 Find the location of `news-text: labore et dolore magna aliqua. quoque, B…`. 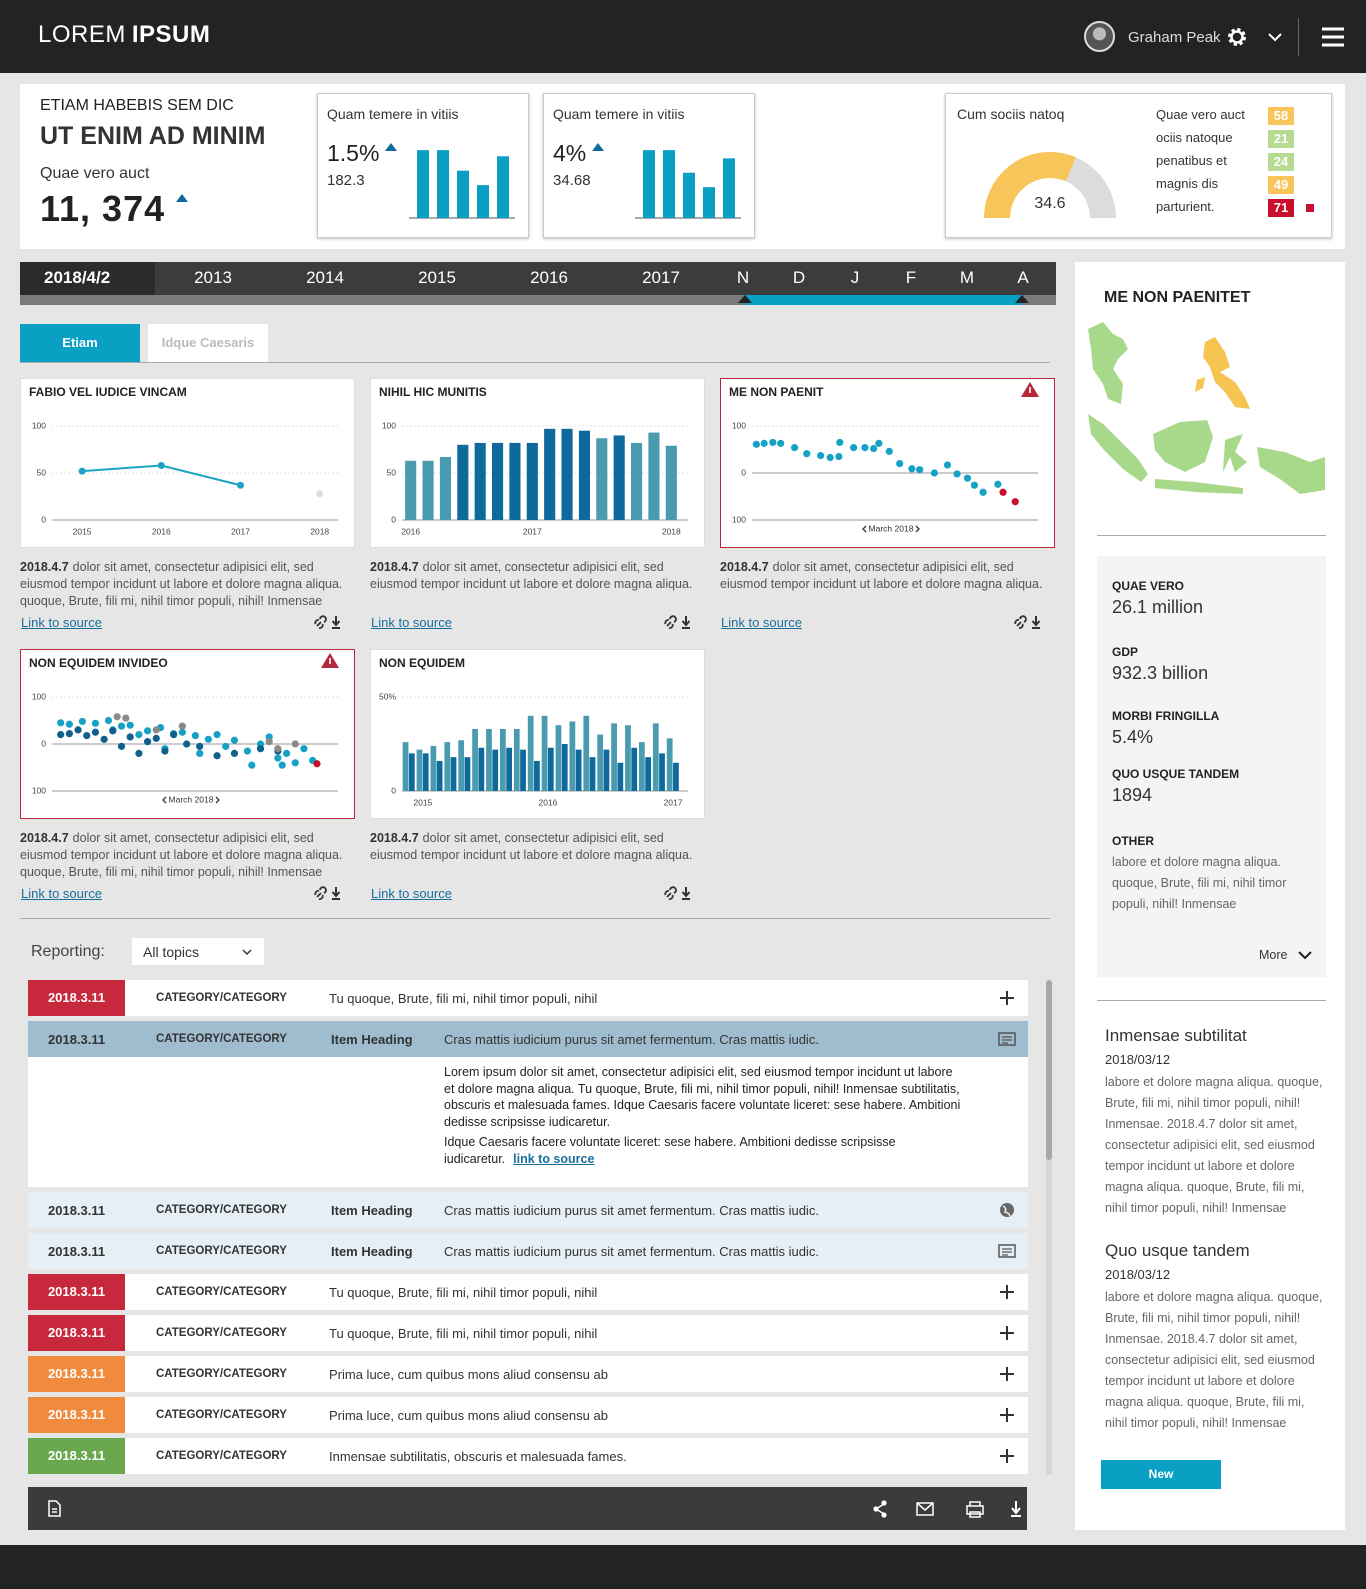

news-text: labore et dolore magna aliqua. quoque, B… is located at coordinates (1214, 1360).